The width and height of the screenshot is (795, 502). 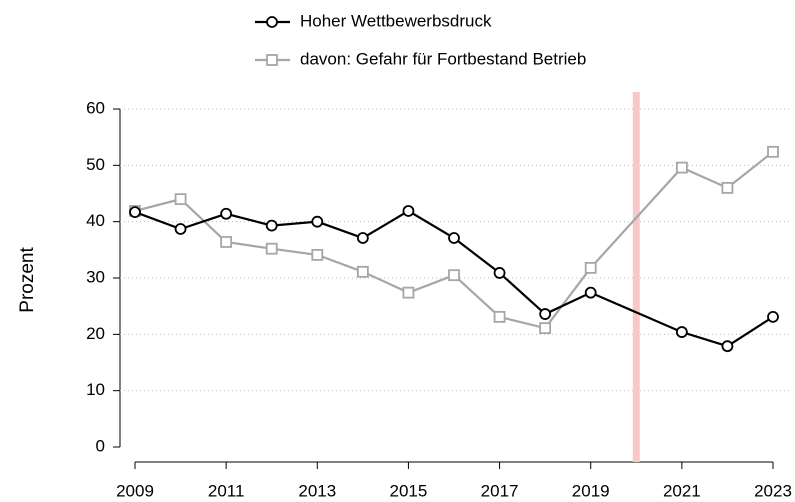 What do you see at coordinates (27, 280) in the screenshot?
I see `y-axis-label: Prozent` at bounding box center [27, 280].